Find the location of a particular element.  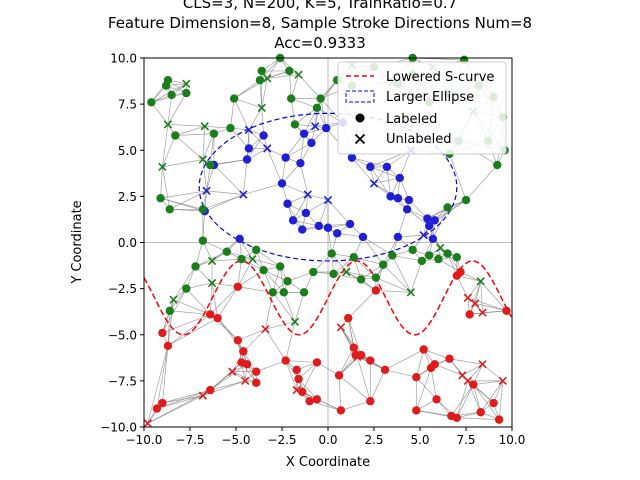

y-tick-label: −7.5 is located at coordinates (122, 381).